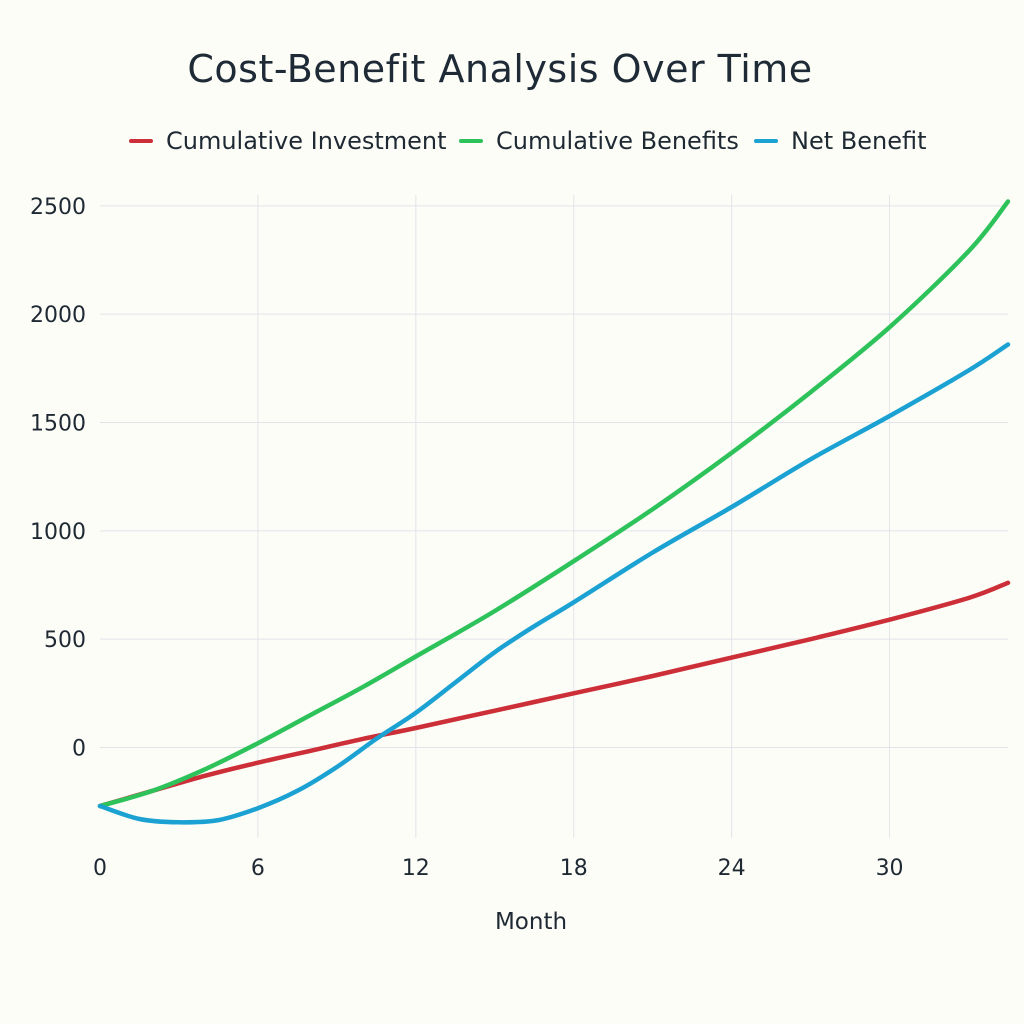 Image resolution: width=1024 pixels, height=1024 pixels. Describe the element at coordinates (416, 868) in the screenshot. I see `x-tick-label: 12` at that location.